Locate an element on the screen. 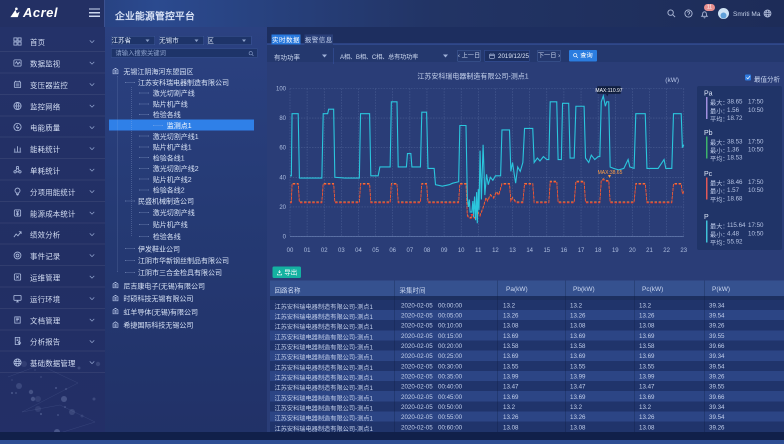  svg-text: 15 is located at coordinates (546, 251).